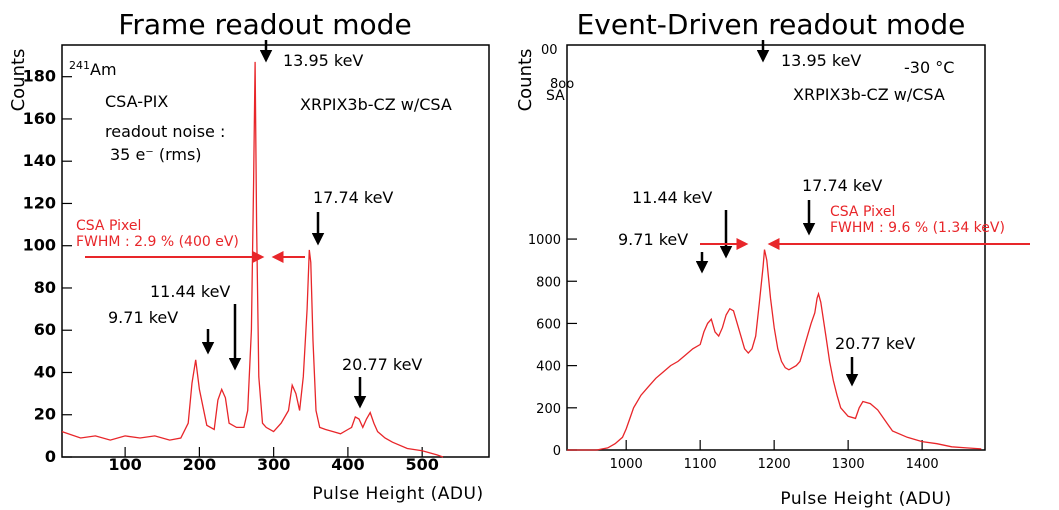 This screenshot has height=510, width=1059. What do you see at coordinates (323, 60) in the screenshot?
I see `left-peak-13-95-label: 13.95 keV` at bounding box center [323, 60].